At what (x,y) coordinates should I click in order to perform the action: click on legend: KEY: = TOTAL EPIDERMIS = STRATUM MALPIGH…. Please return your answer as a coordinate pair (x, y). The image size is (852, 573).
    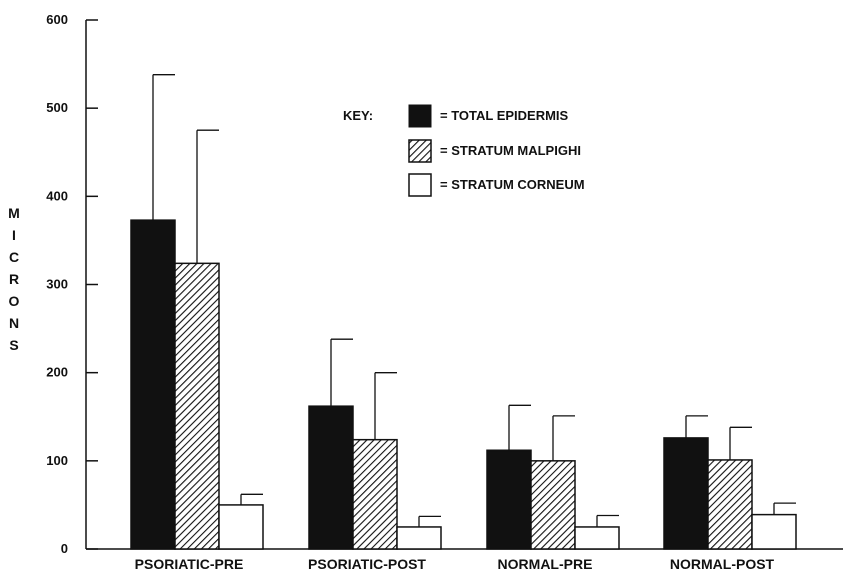
    Looking at the image, I should click on (464, 150).